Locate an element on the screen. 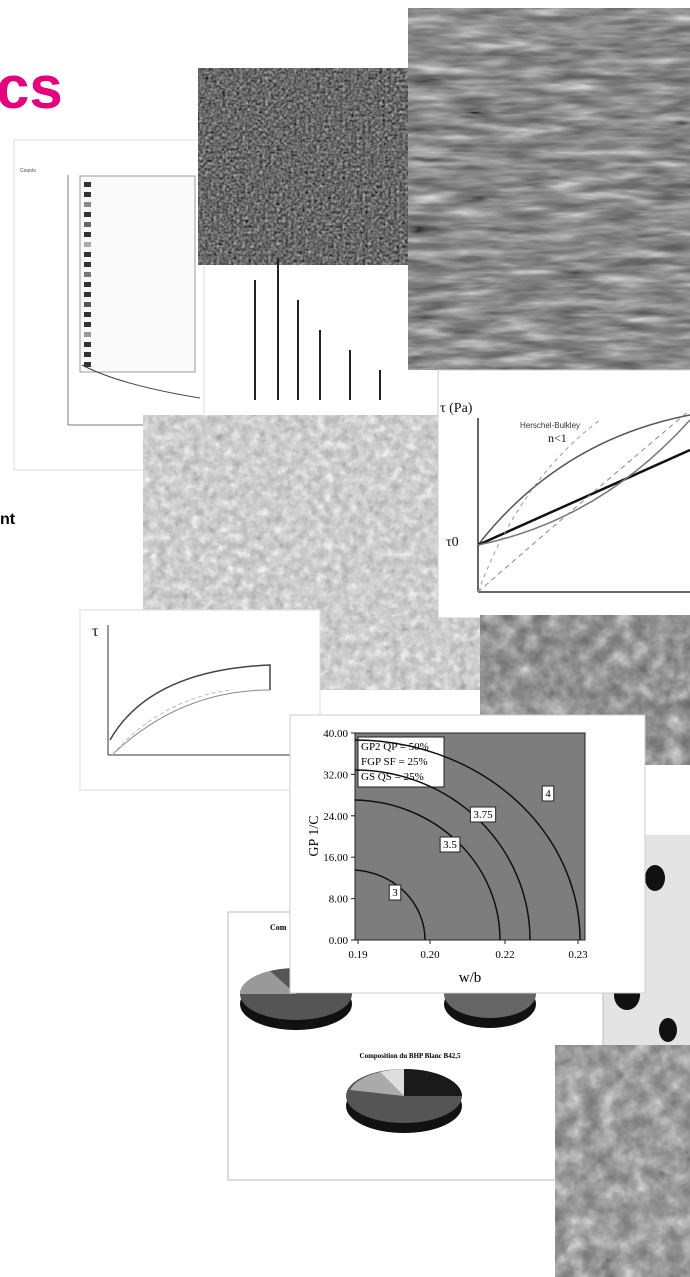  x-tick-label: 0.19 is located at coordinates (358, 955).